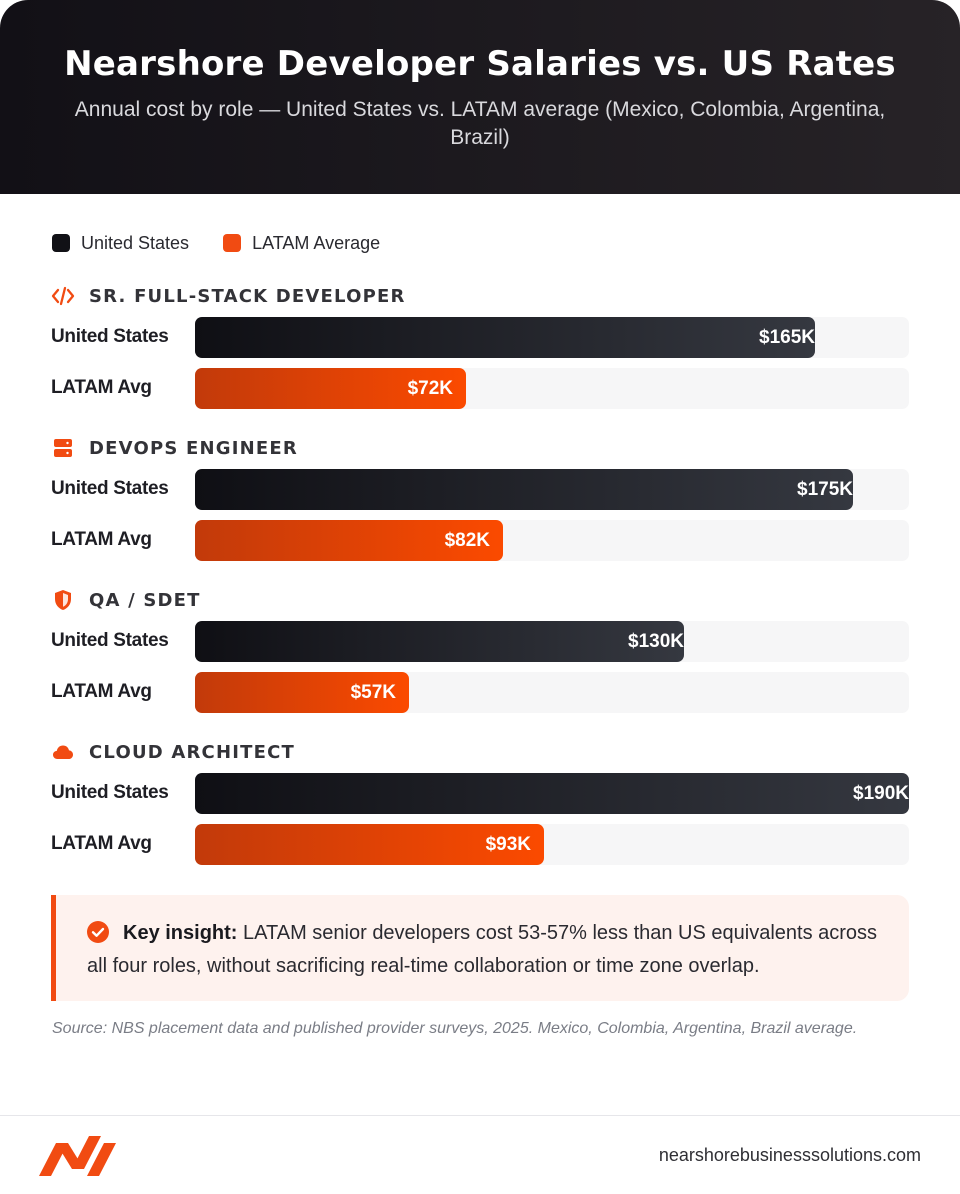 The width and height of the screenshot is (960, 1194). What do you see at coordinates (552, 388) in the screenshot?
I see `bar-track: $72K` at bounding box center [552, 388].